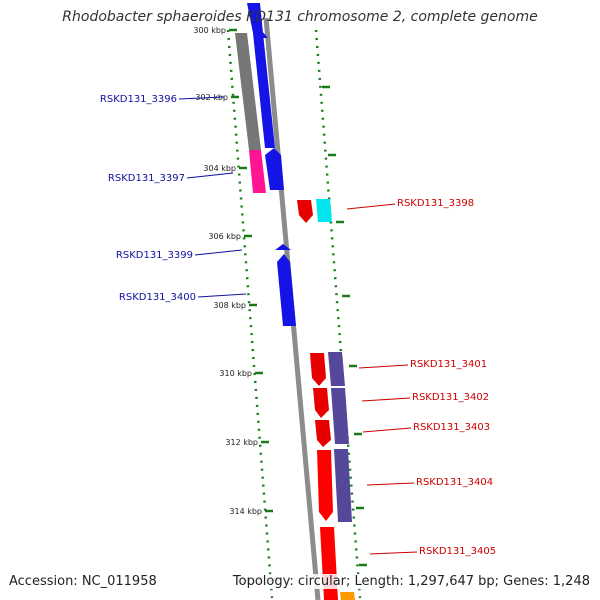 The image size is (600, 600). Describe the element at coordinates (229, 305) in the screenshot. I see `tick-label: 308 kbp` at that location.